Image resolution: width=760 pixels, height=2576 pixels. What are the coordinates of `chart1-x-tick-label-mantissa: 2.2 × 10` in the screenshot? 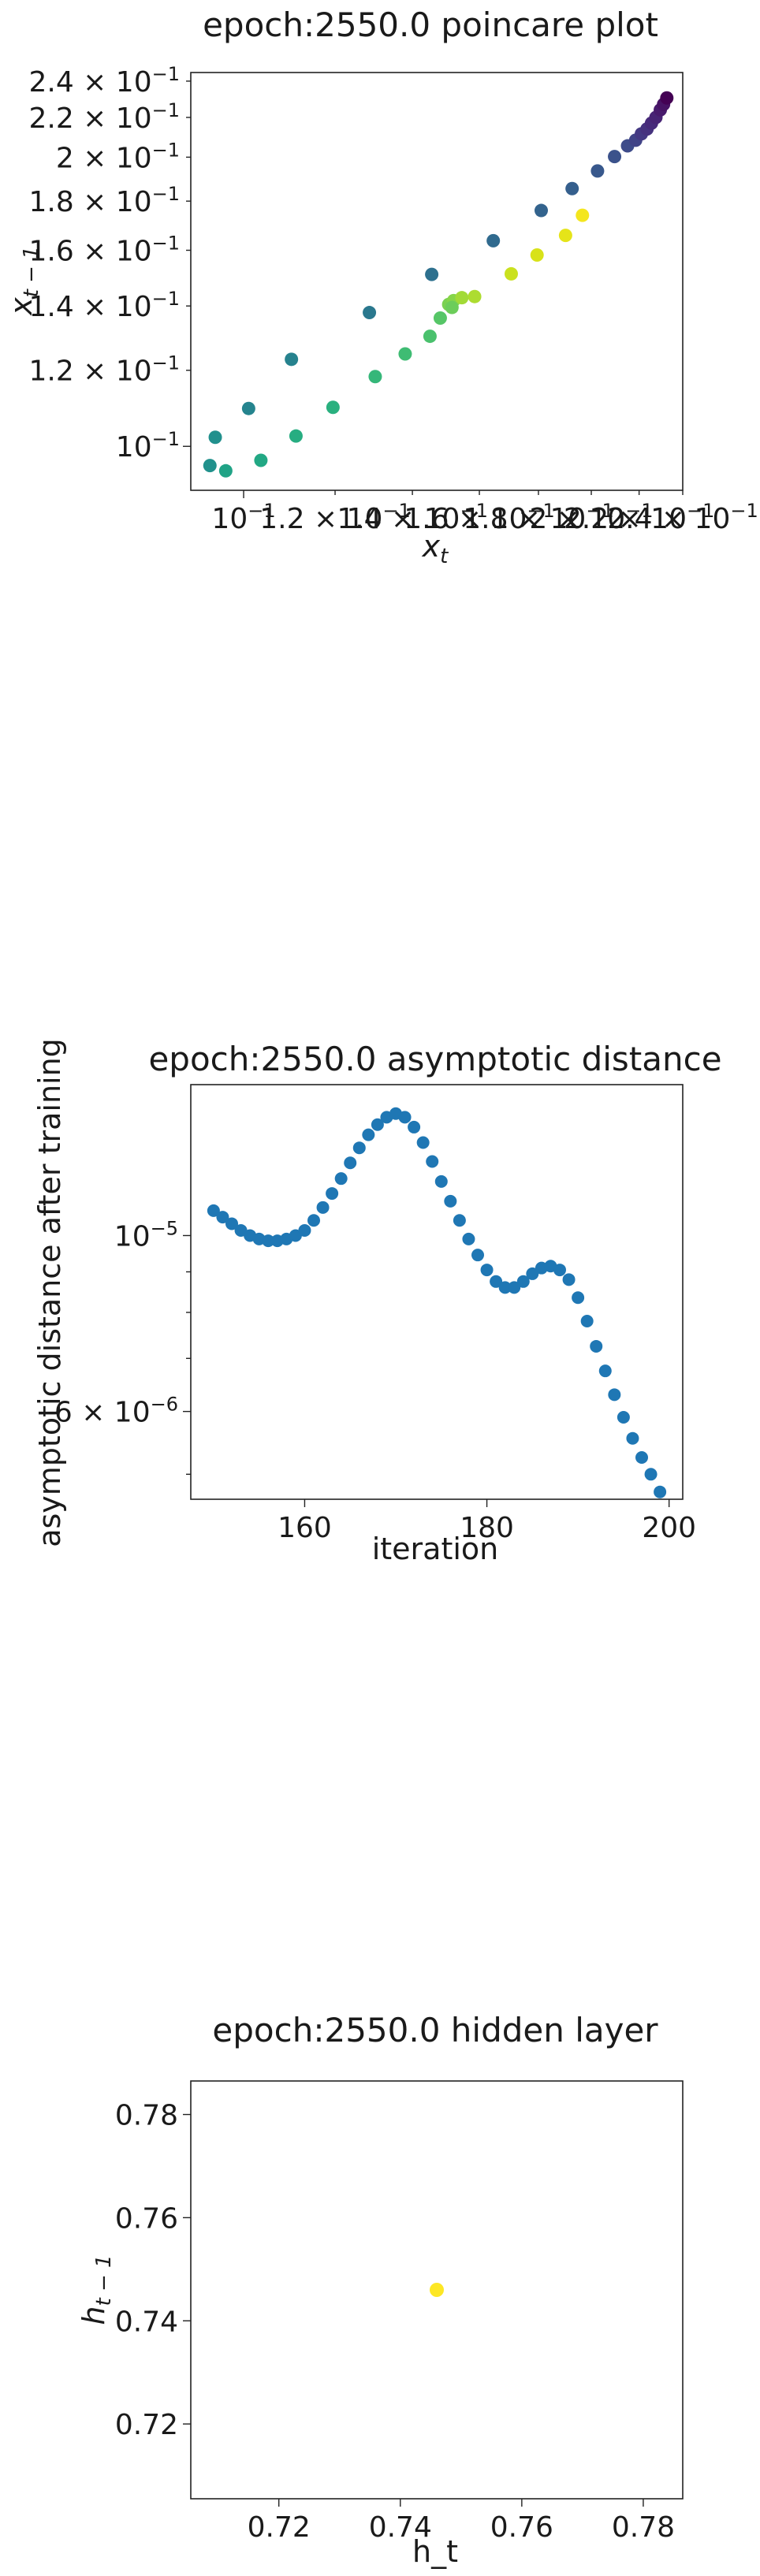 It's located at (625, 519).